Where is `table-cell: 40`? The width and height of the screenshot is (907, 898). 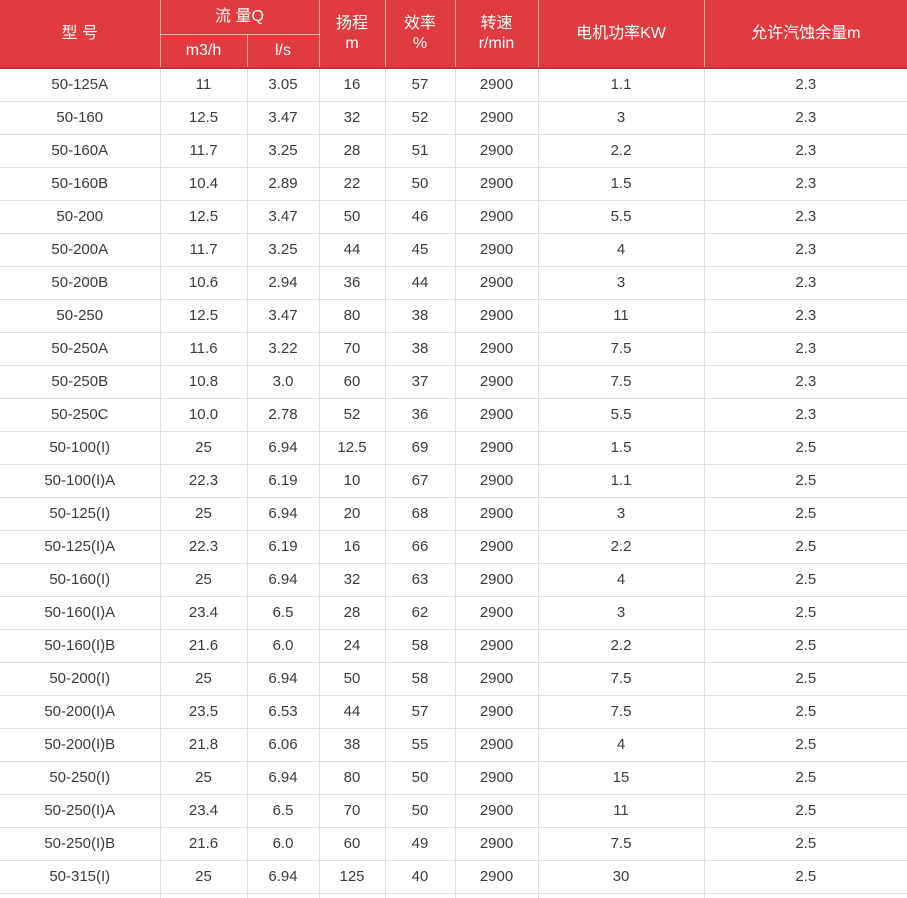
table-cell: 40 is located at coordinates (420, 876).